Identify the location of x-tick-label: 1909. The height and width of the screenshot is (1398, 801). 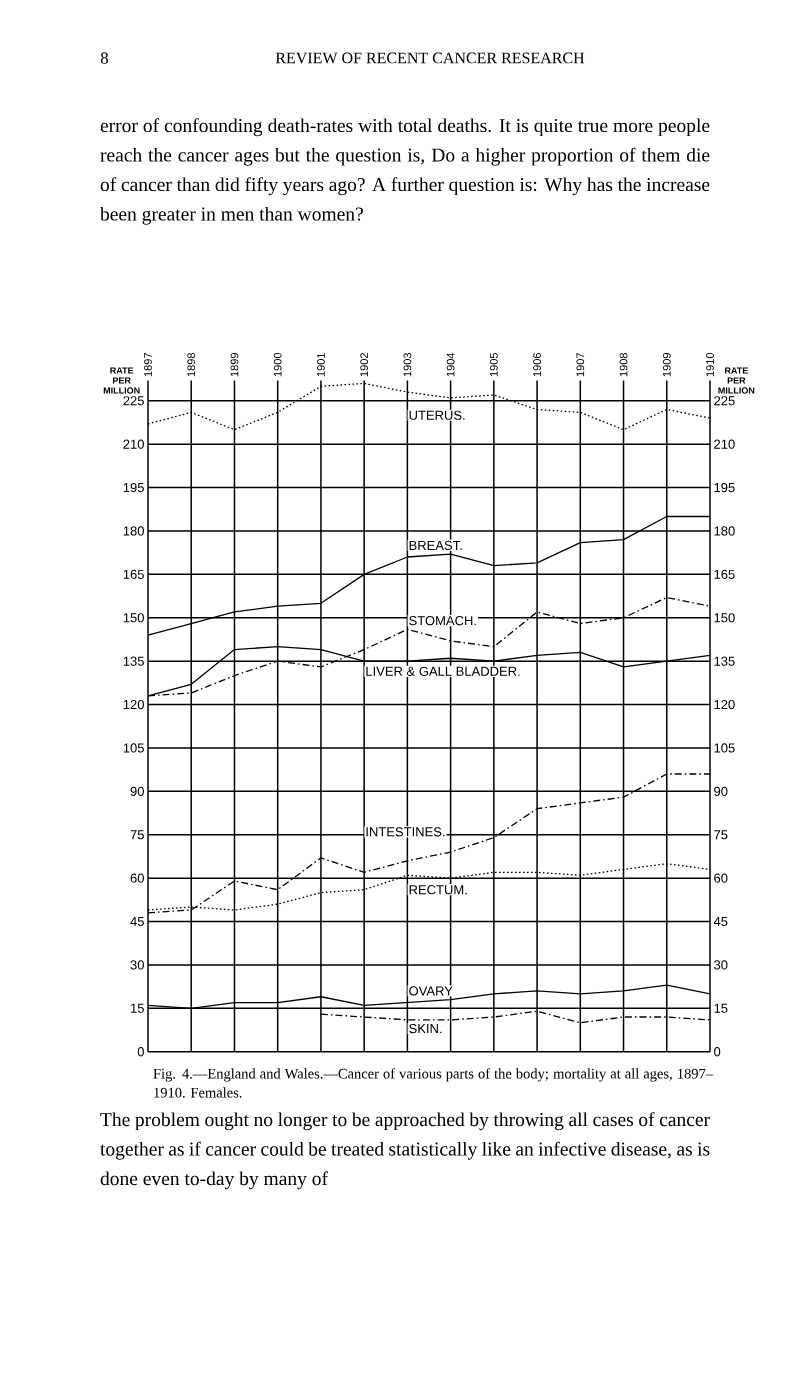
(666, 365).